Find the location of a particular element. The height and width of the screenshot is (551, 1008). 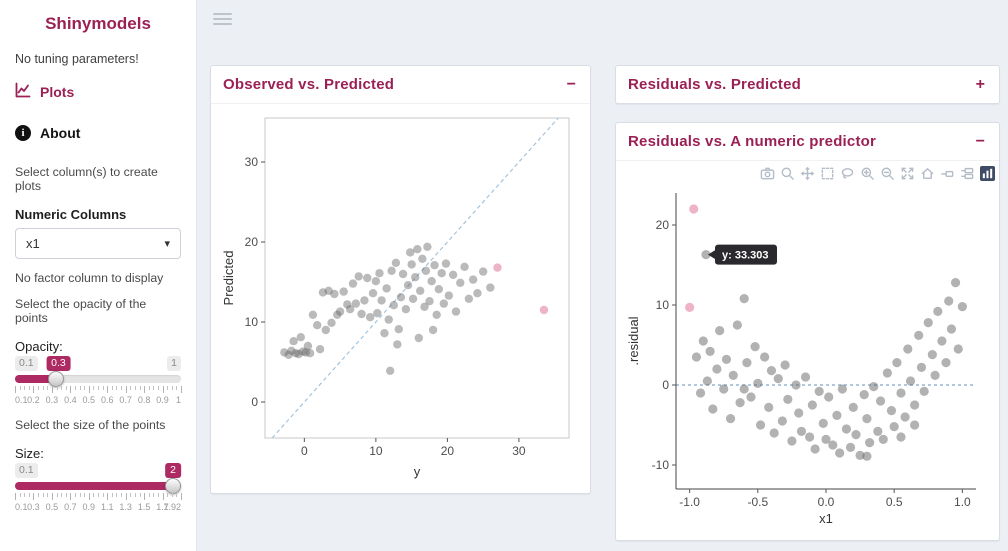

chart-line-icon is located at coordinates (23, 91).